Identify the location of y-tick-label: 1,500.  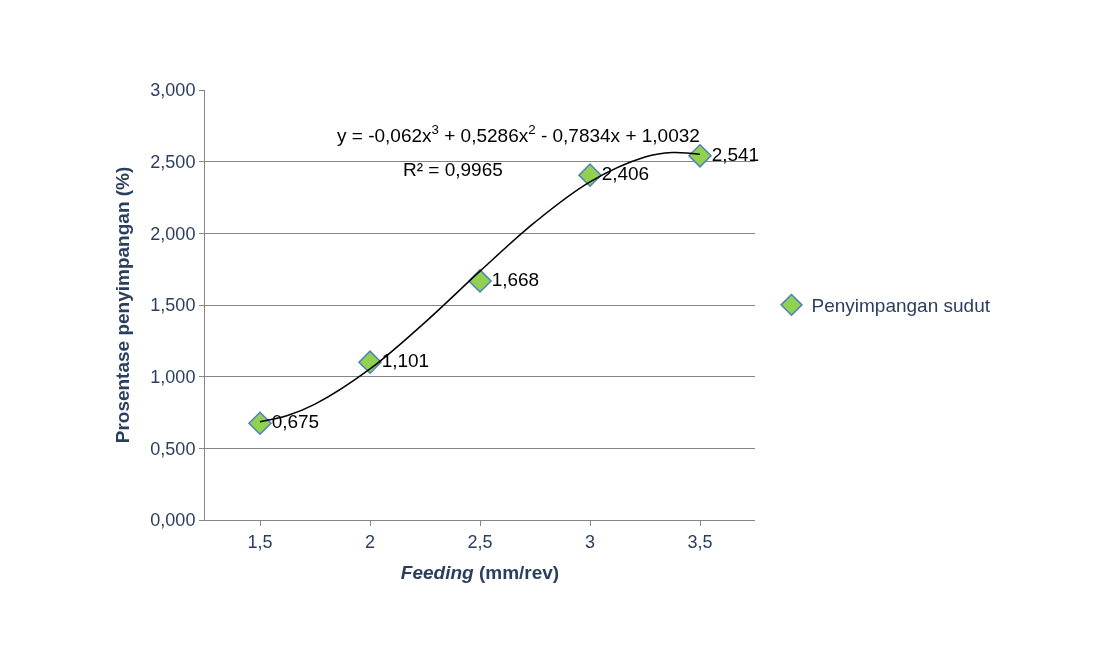
(173, 305).